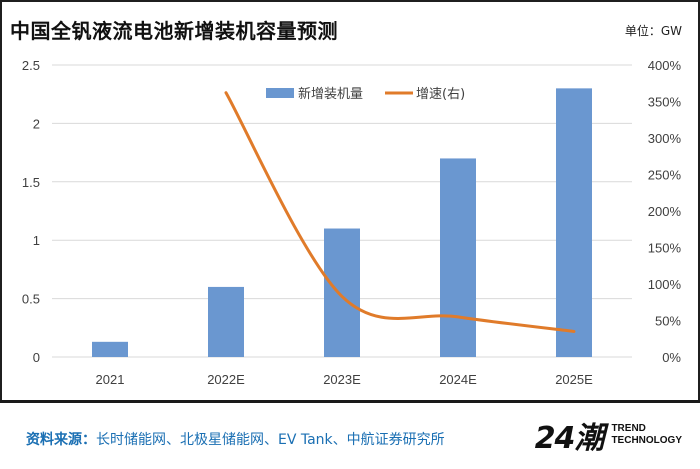 This screenshot has height=469, width=700. Describe the element at coordinates (671, 357) in the screenshot. I see `right-tick-label: 0%` at that location.